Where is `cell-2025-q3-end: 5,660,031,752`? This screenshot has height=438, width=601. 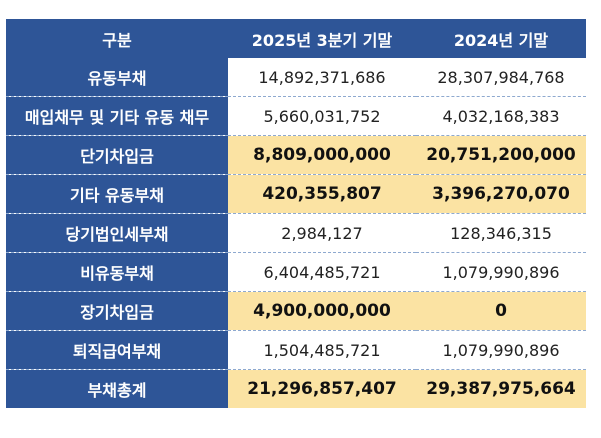
cell-2025-q3-end: 5,660,031,752 is located at coordinates (322, 116).